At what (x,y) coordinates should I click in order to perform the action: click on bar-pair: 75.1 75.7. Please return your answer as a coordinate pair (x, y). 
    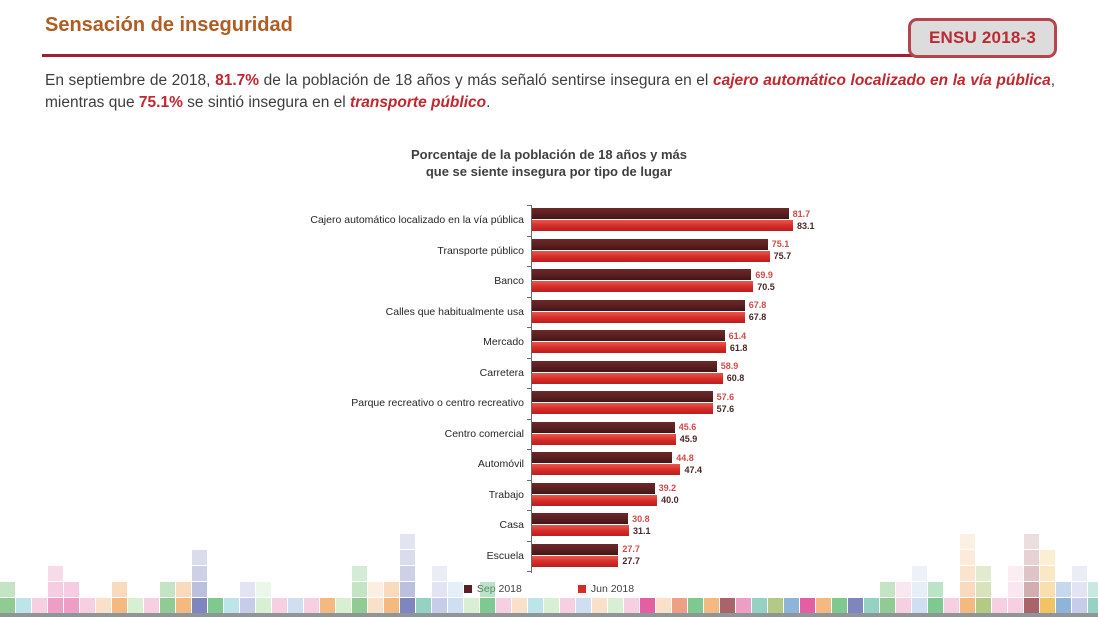
    Looking at the image, I should click on (793, 251).